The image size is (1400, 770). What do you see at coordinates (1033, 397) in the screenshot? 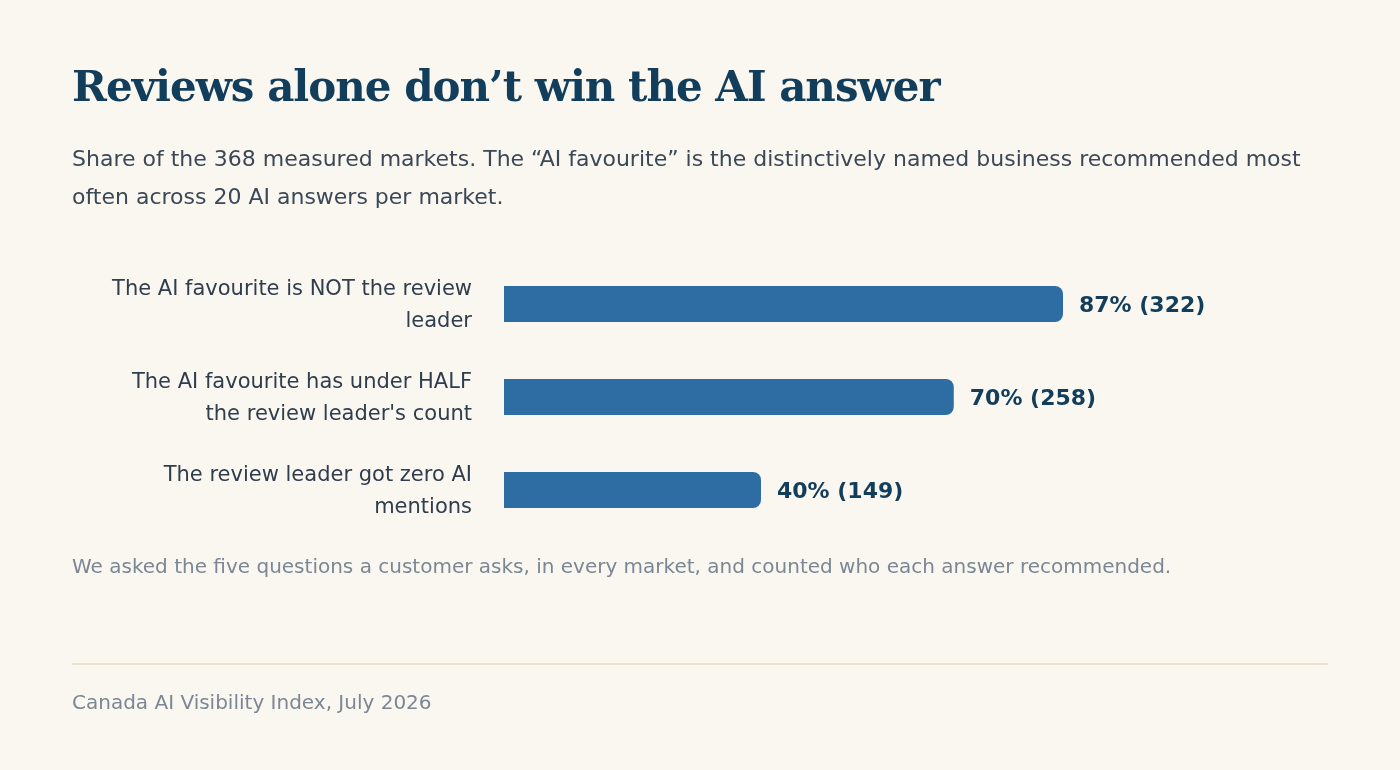
I see `data-label: 70% (258)` at bounding box center [1033, 397].